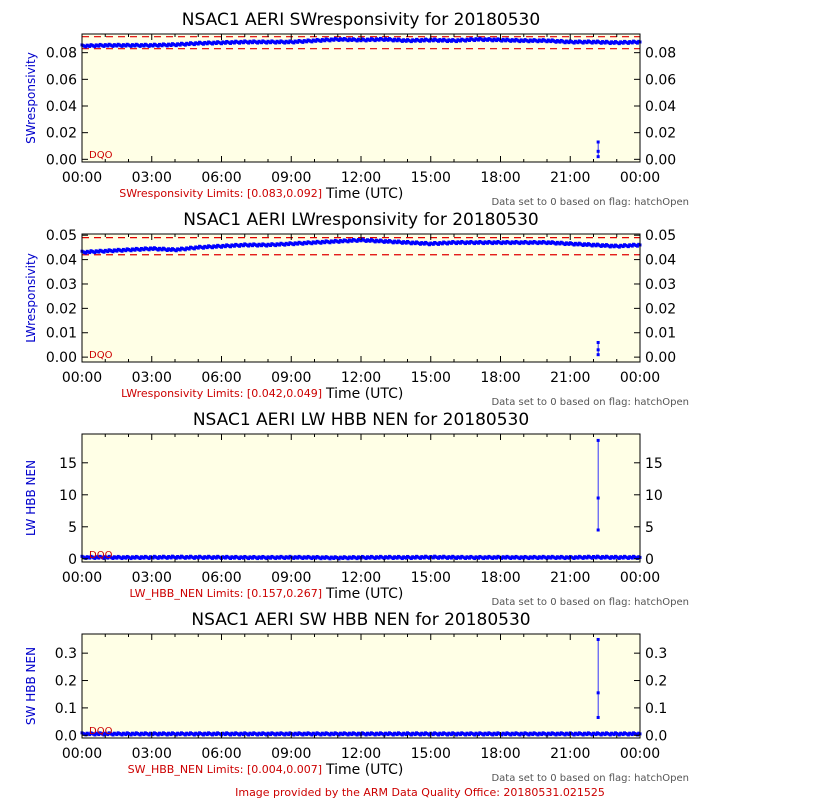 This screenshot has width=840, height=800. Describe the element at coordinates (660, 309) in the screenshot. I see `y-tick-label-right: 0.02` at that location.